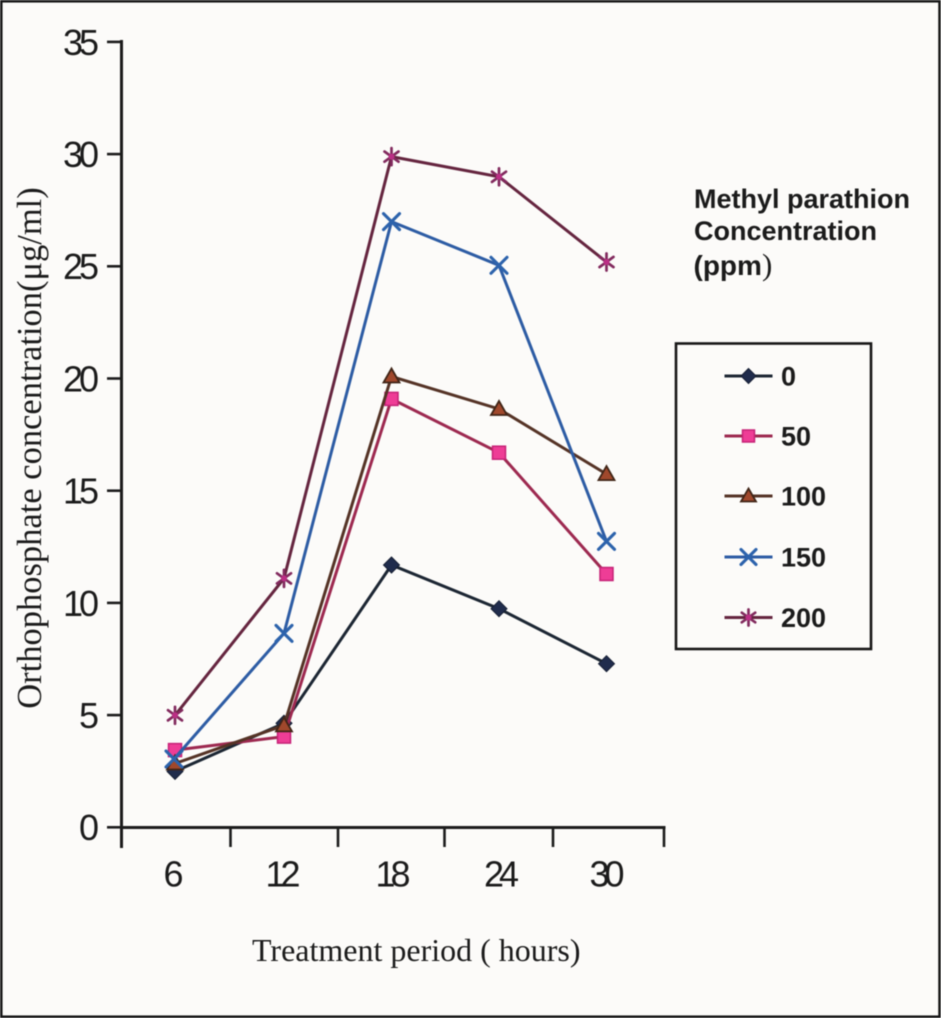  I want to click on svg-text: 25, so click(81, 266).